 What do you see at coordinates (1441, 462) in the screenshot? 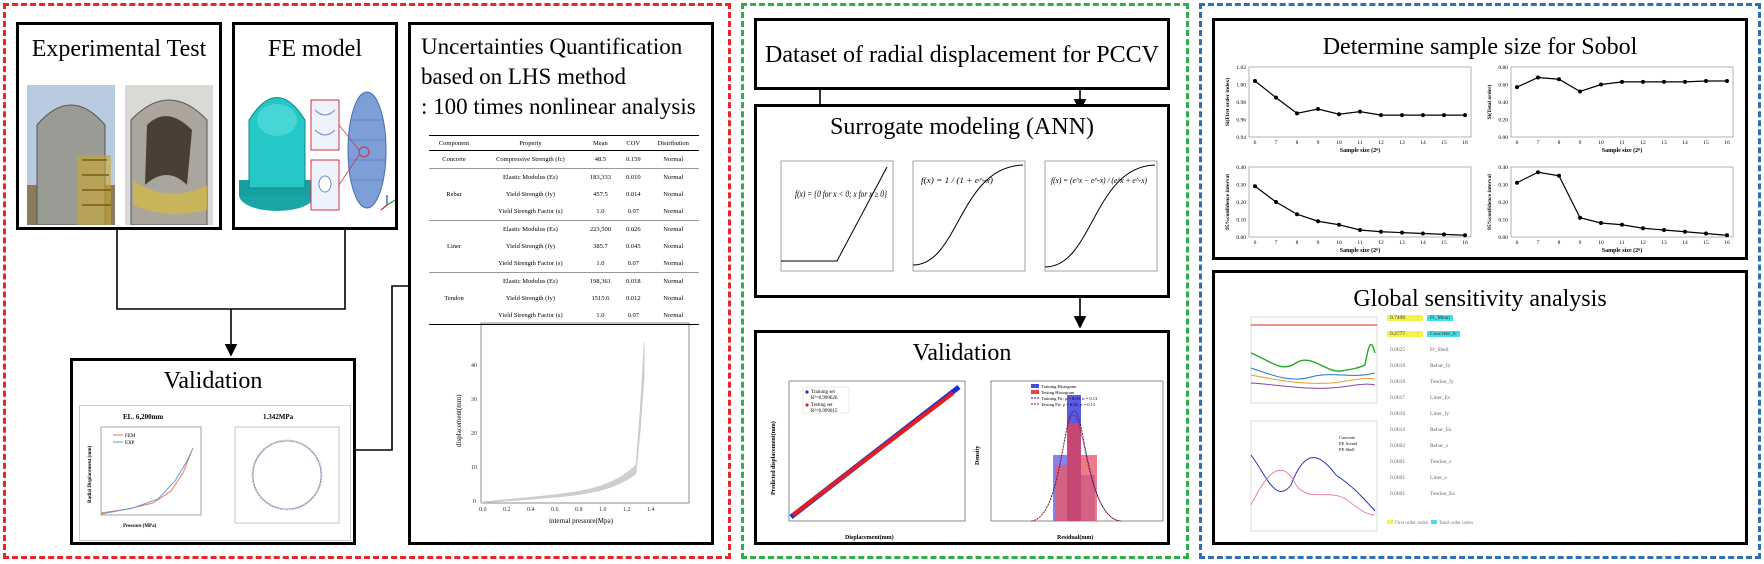
I see `gsa-name: Tendon_s` at bounding box center [1441, 462].